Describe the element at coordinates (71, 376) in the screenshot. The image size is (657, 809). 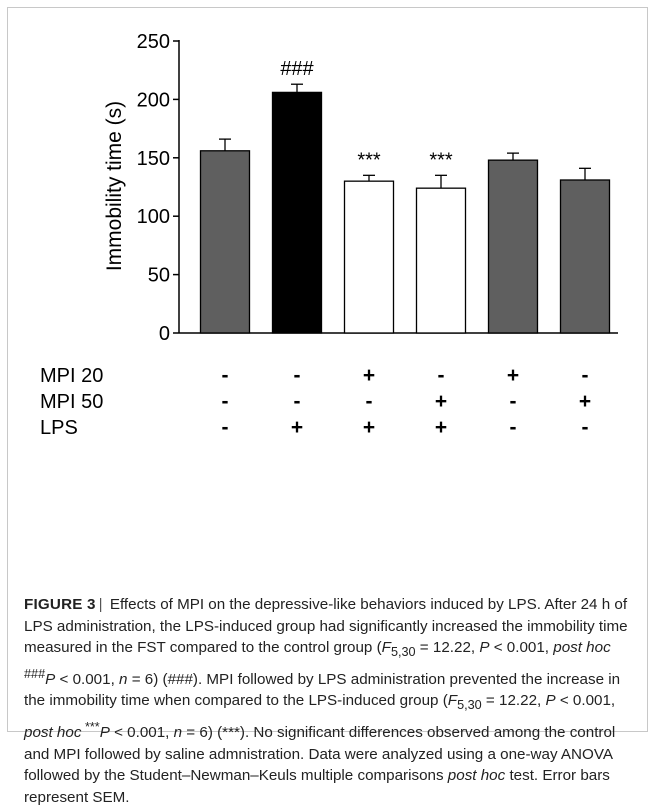
I see `treatment-row-label: MPI 20` at that location.